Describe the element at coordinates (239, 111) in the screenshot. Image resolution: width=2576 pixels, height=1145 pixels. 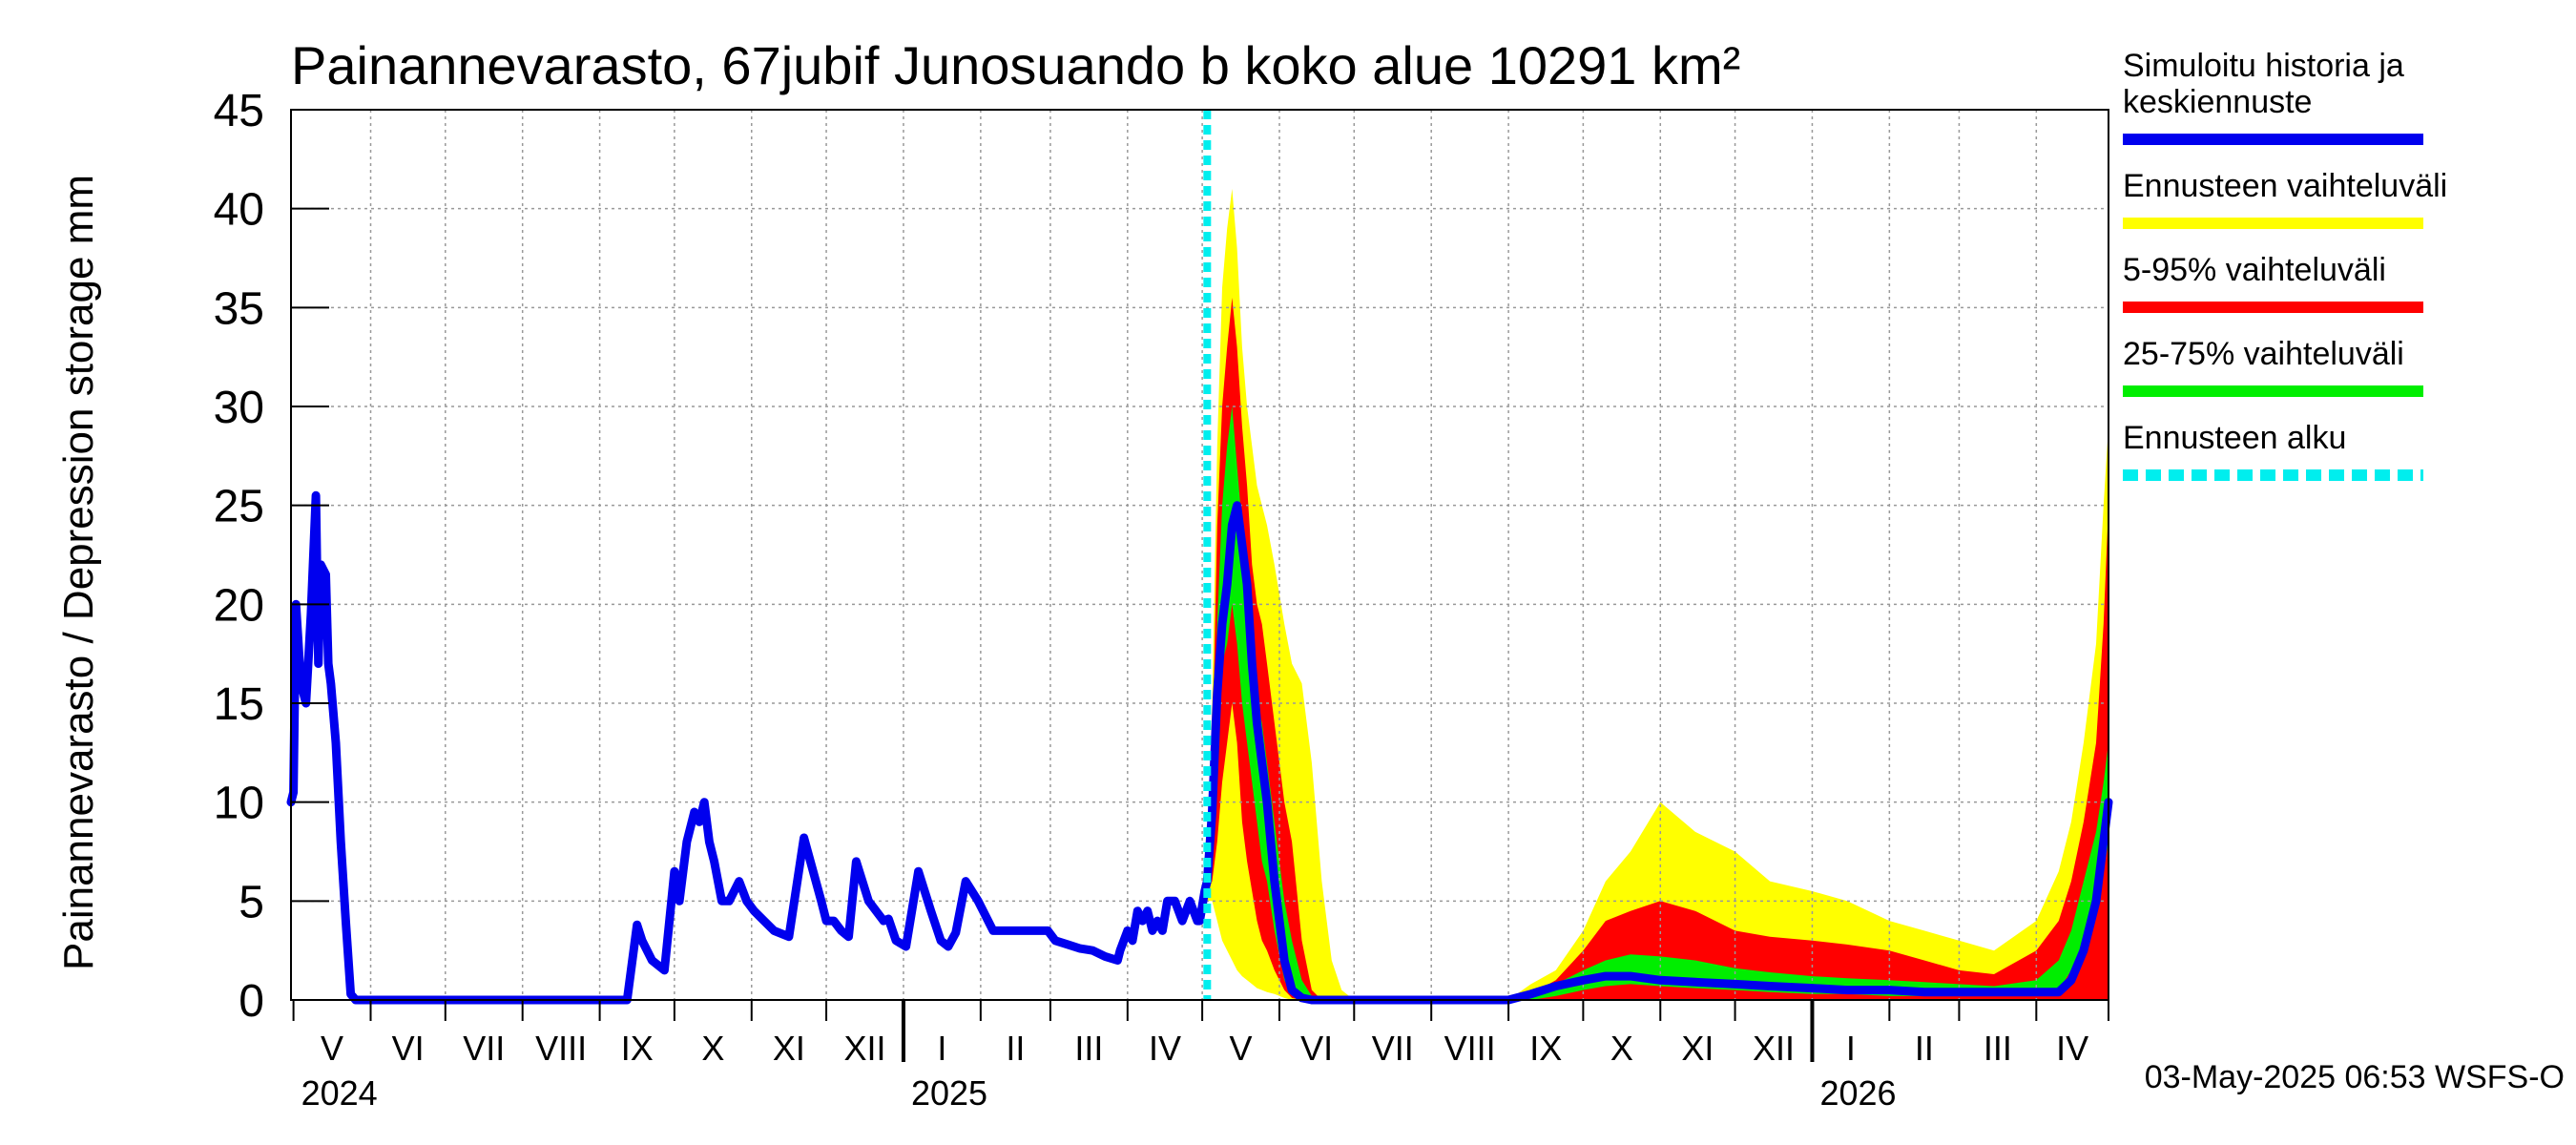
I see `y-tick-label: 45` at that location.